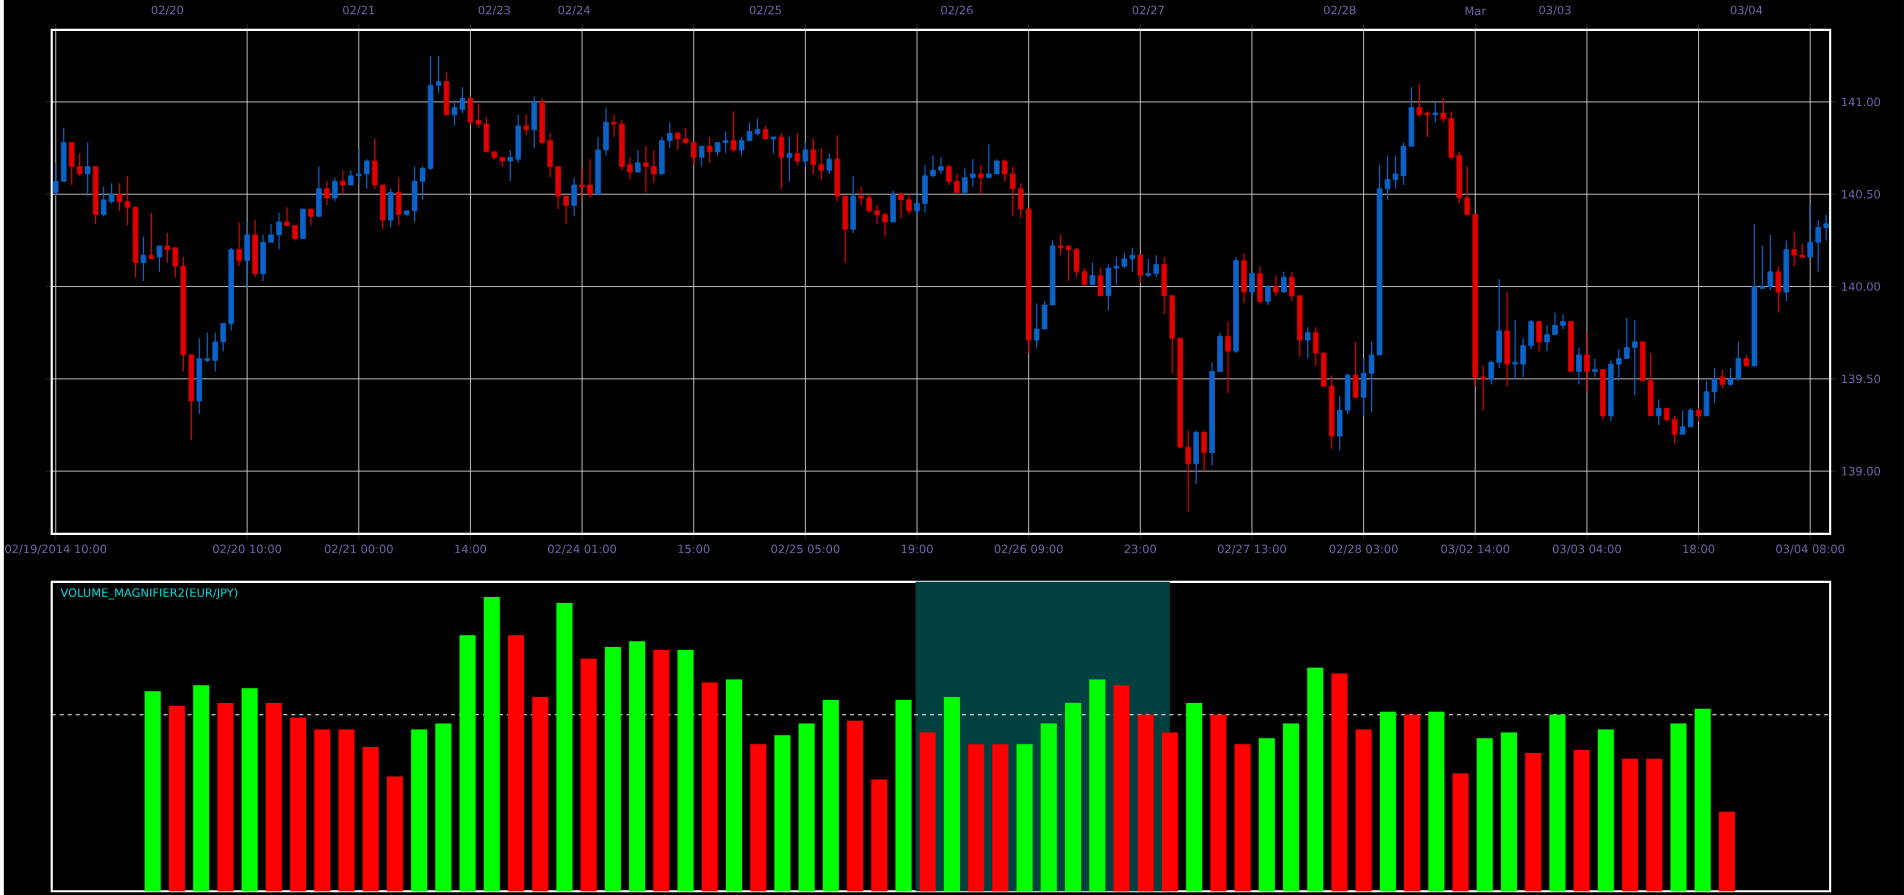 This screenshot has width=1904, height=895. I want to click on text: 02/23, so click(494, 10).